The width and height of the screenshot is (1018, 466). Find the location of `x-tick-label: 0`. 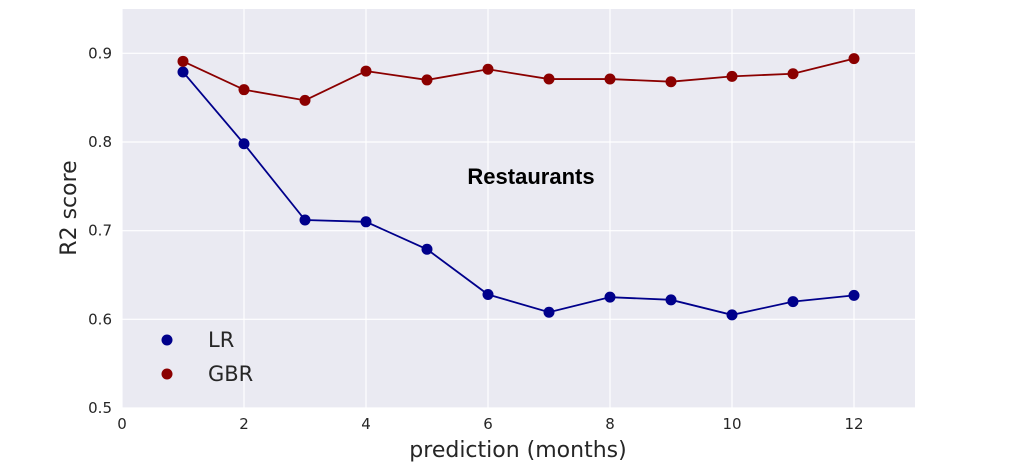

x-tick-label: 0 is located at coordinates (122, 424).